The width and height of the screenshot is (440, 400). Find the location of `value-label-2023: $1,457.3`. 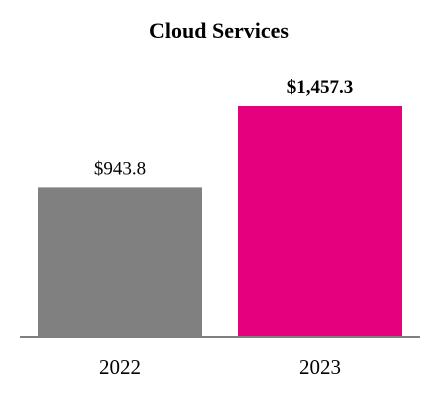

value-label-2023: $1,457.3 is located at coordinates (320, 87).